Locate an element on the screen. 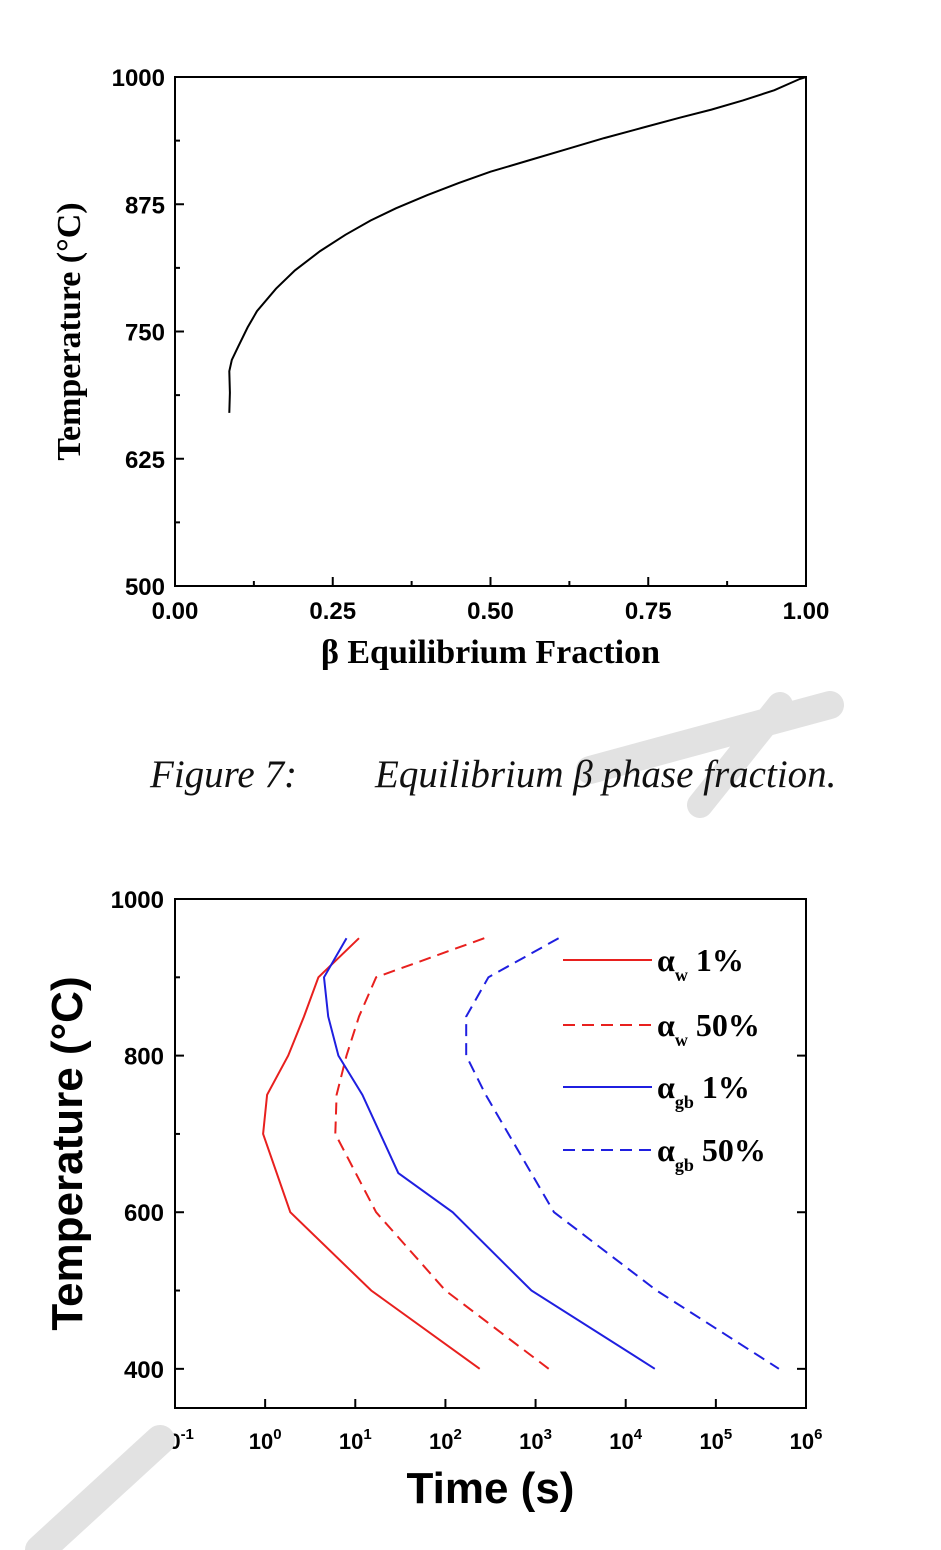 This screenshot has height=1550, width=941. legend-label: αgb 1% is located at coordinates (703, 1090).